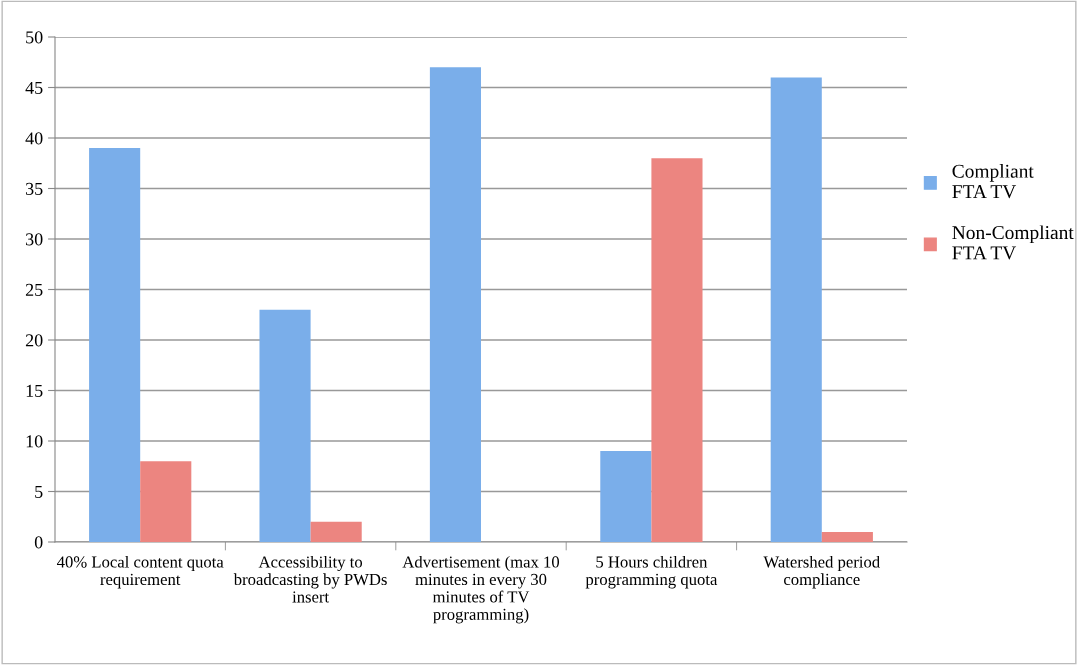  I want to click on y-tick-label: 25, so click(34, 289).